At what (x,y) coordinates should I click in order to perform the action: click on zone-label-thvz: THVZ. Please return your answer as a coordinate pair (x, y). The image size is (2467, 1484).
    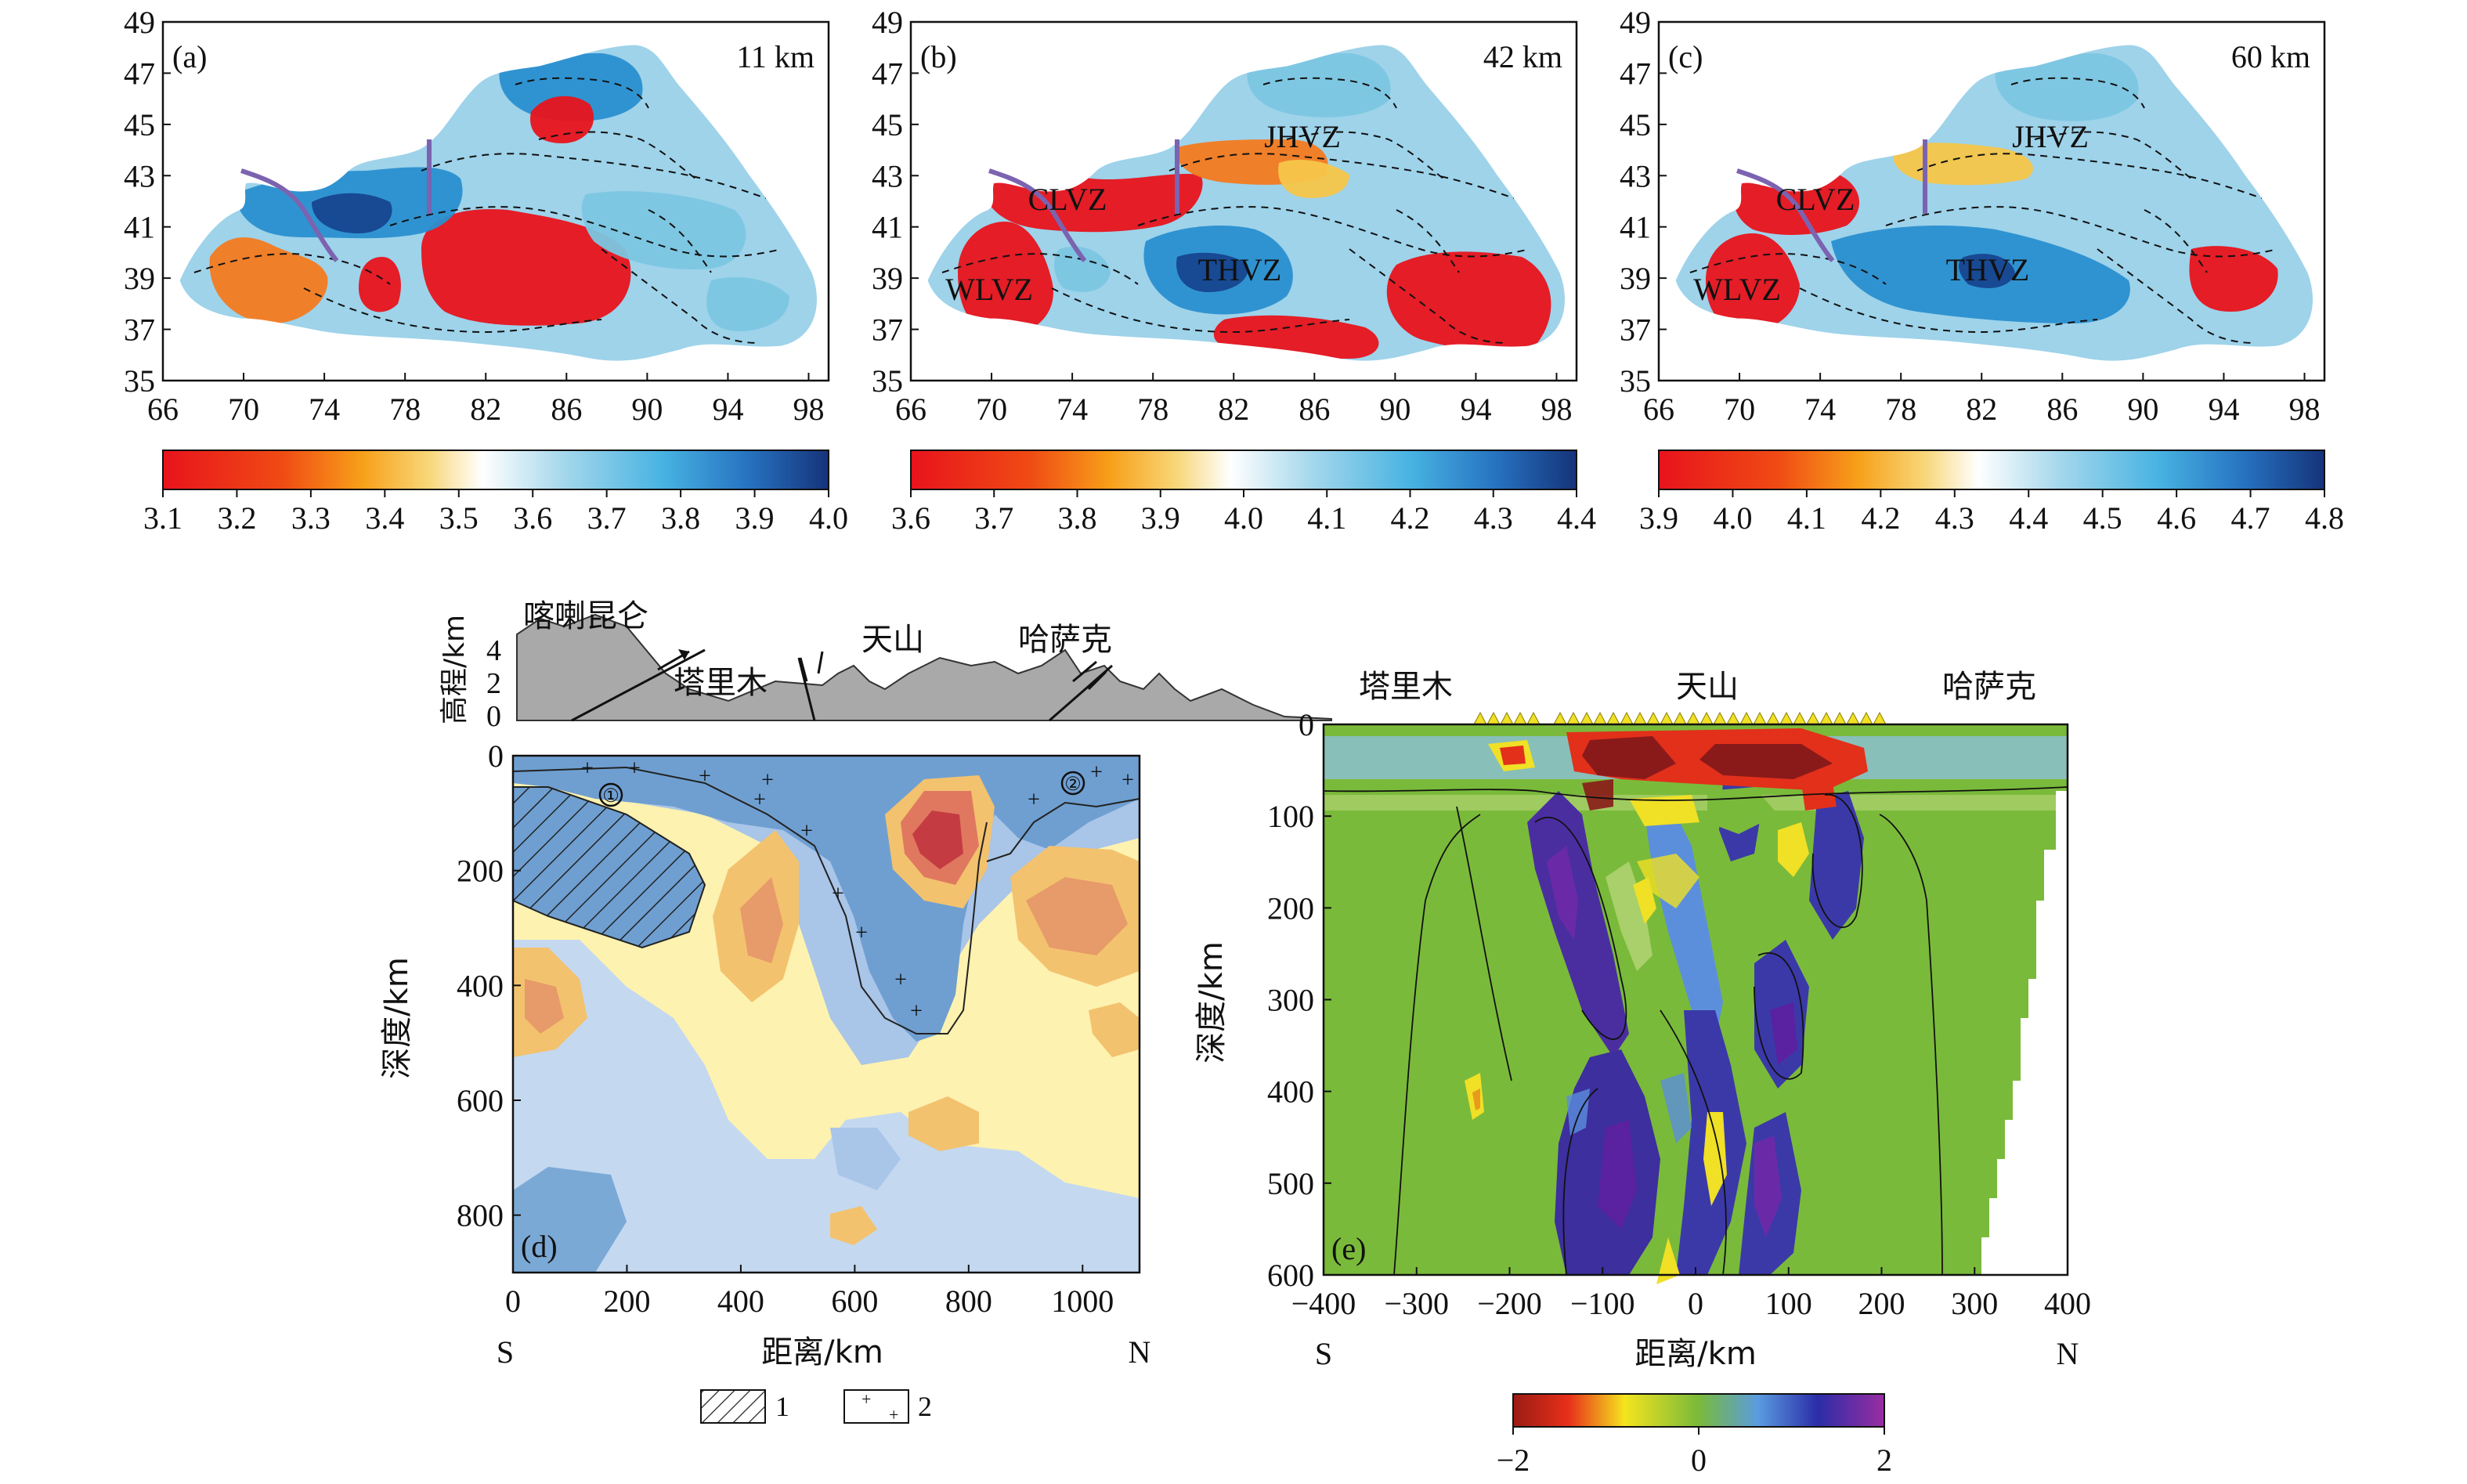
    Looking at the image, I should click on (1240, 269).